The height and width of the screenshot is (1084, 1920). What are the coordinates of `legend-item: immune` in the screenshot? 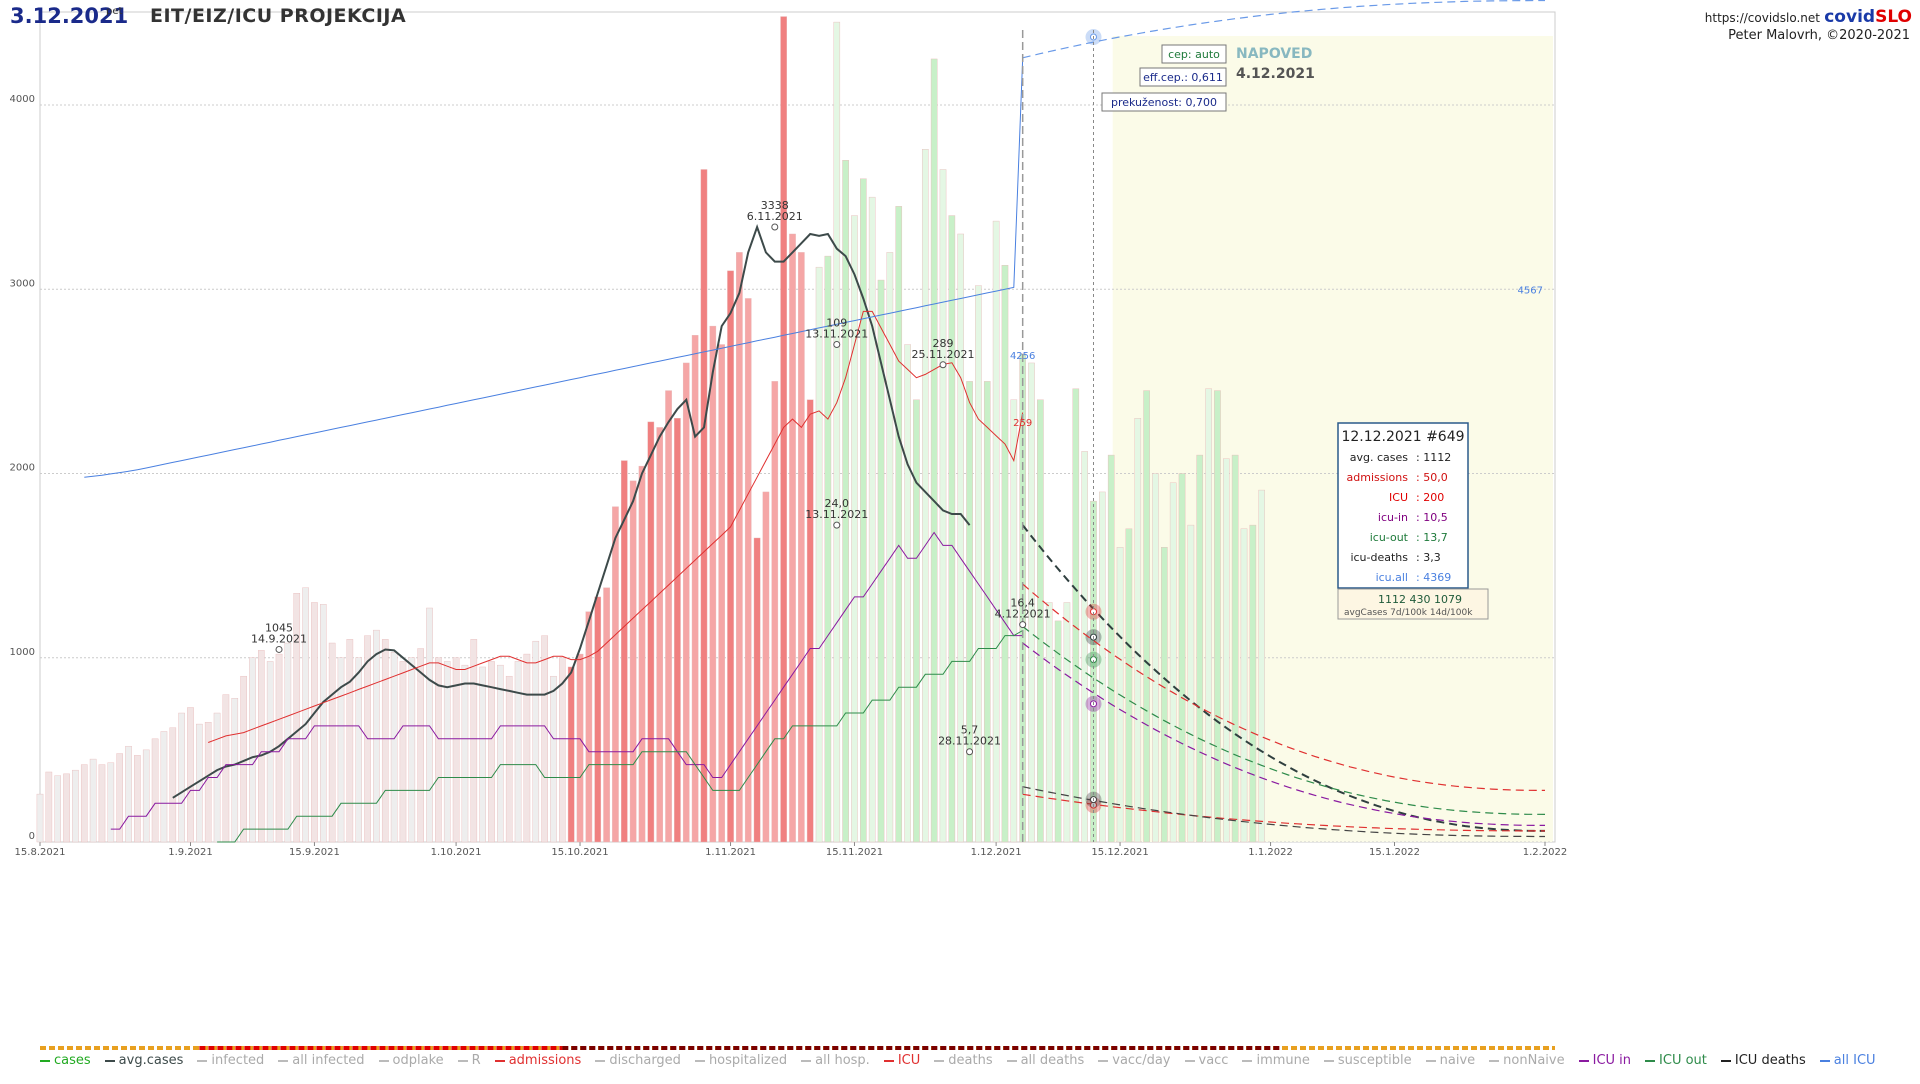 It's located at (1276, 1060).